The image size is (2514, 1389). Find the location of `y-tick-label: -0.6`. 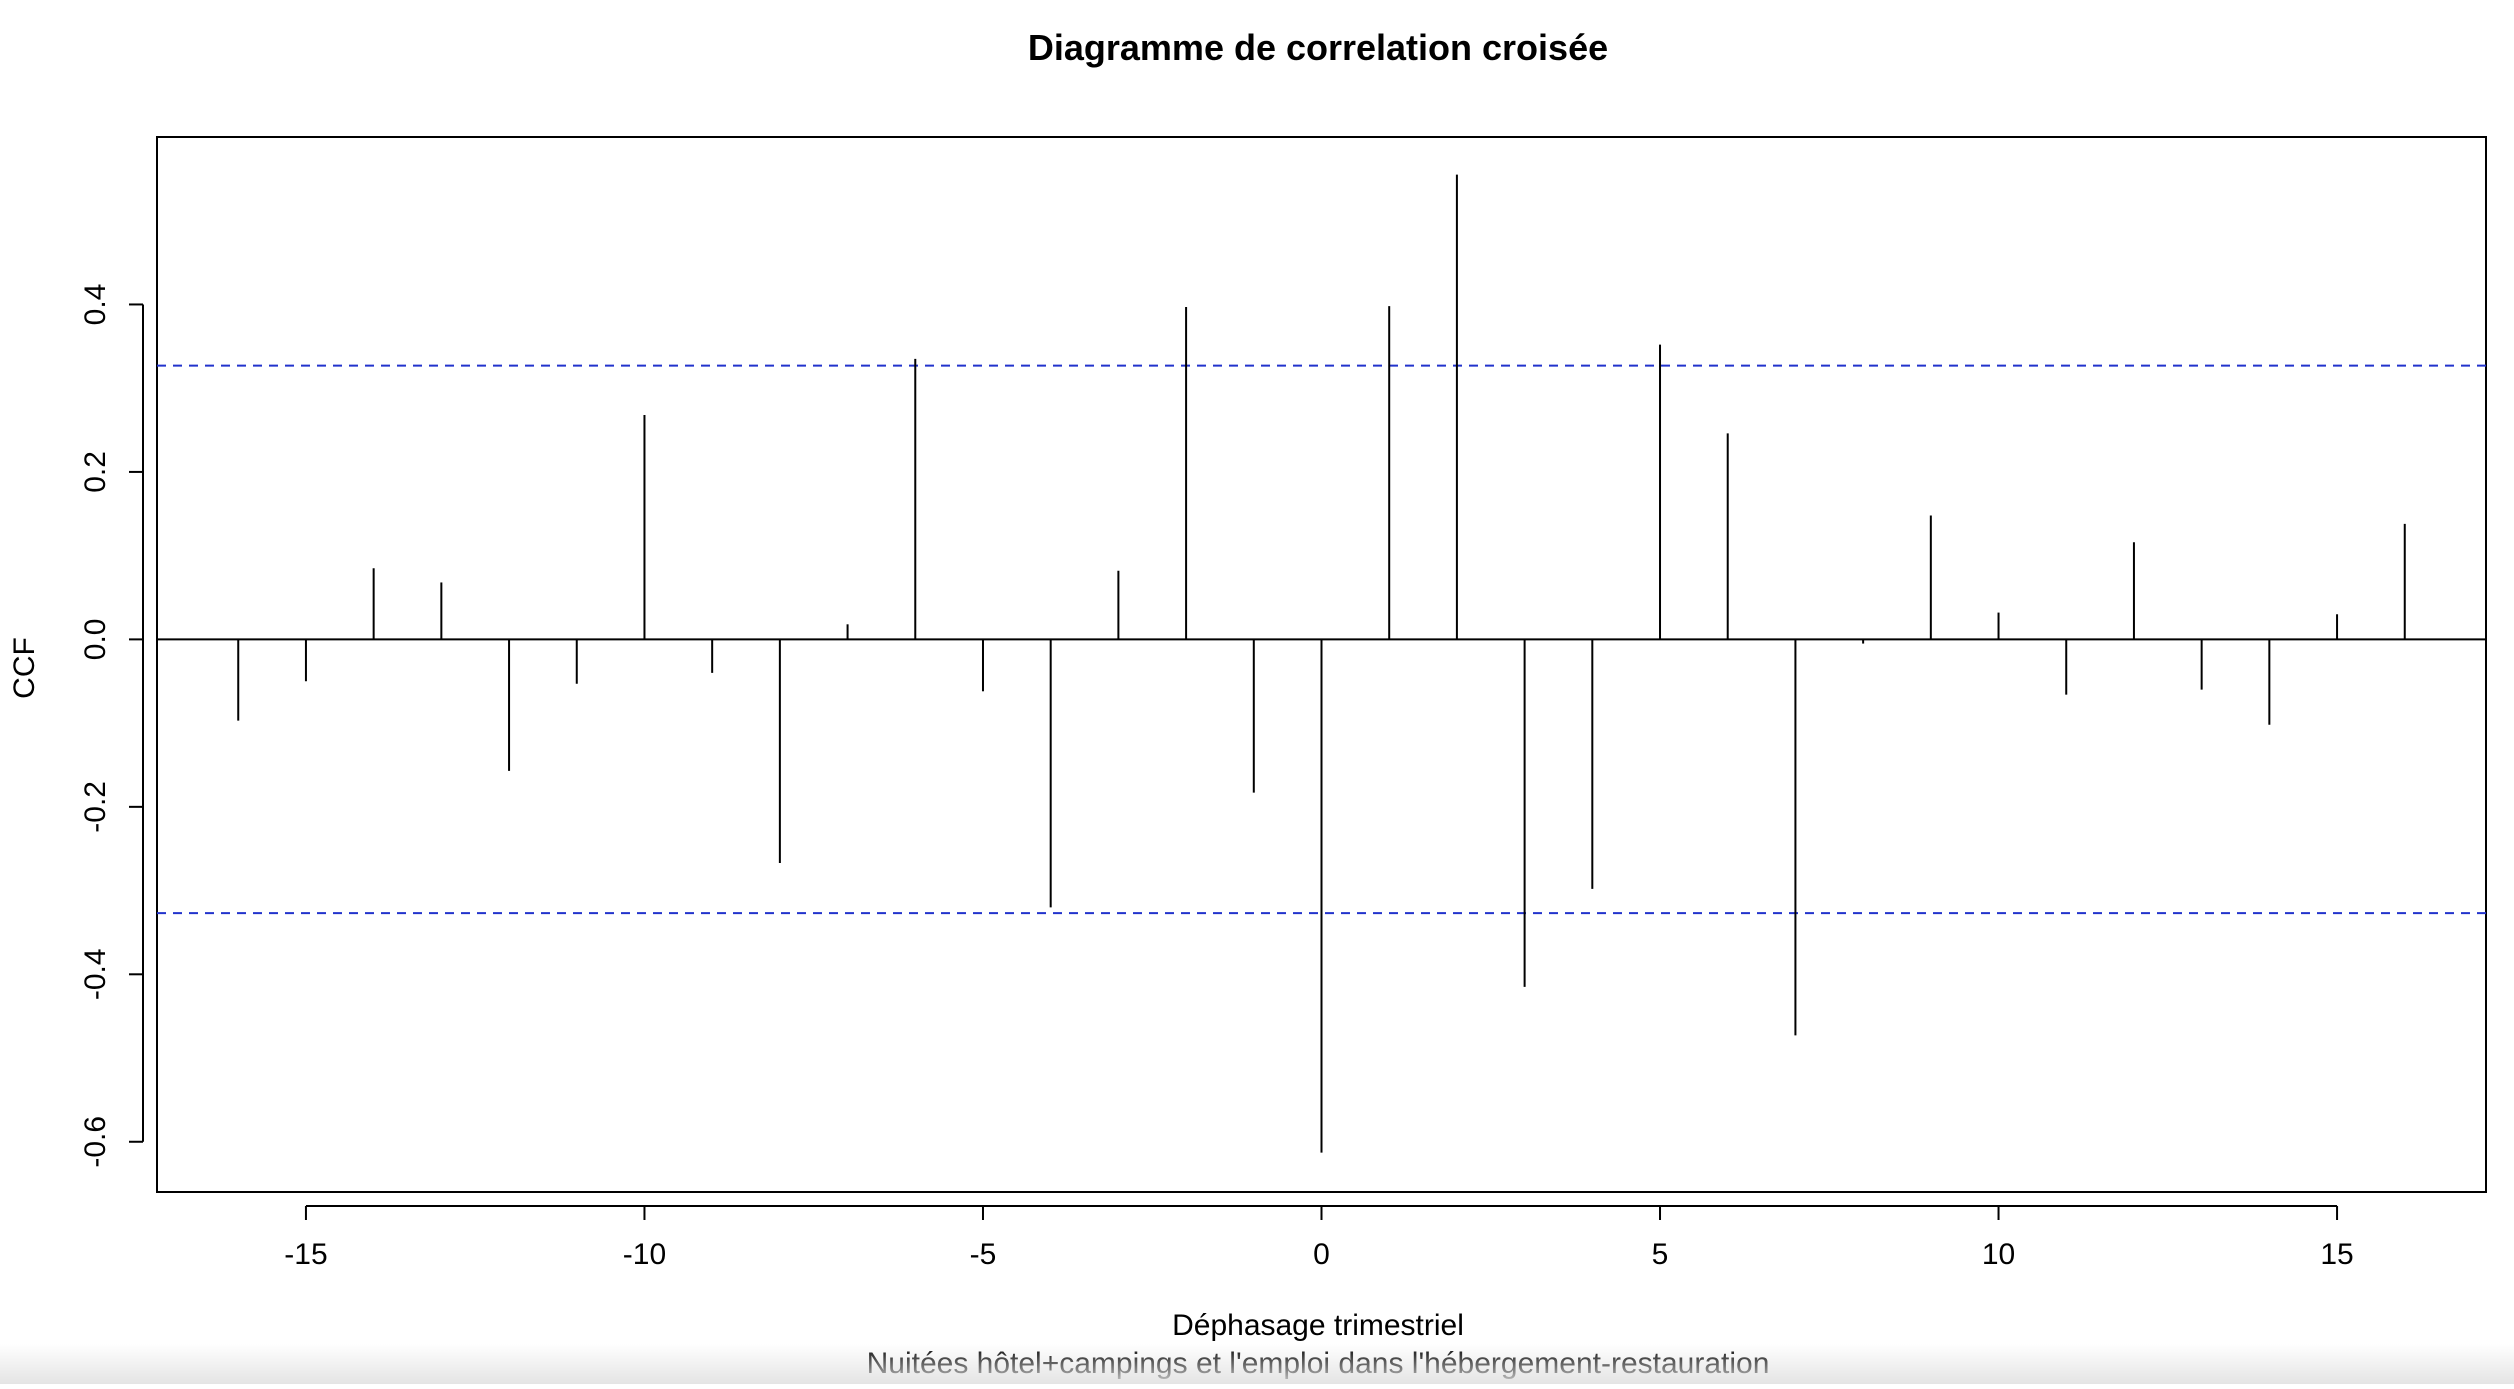

y-tick-label: -0.6 is located at coordinates (95, 1142).